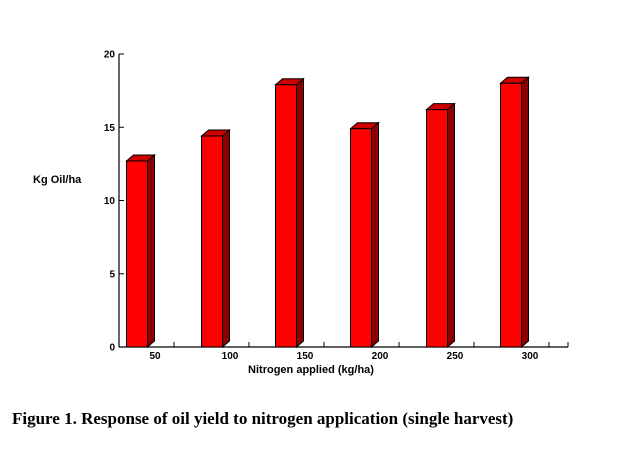  What do you see at coordinates (110, 55) in the screenshot?
I see `y-tick-label: 20` at bounding box center [110, 55].